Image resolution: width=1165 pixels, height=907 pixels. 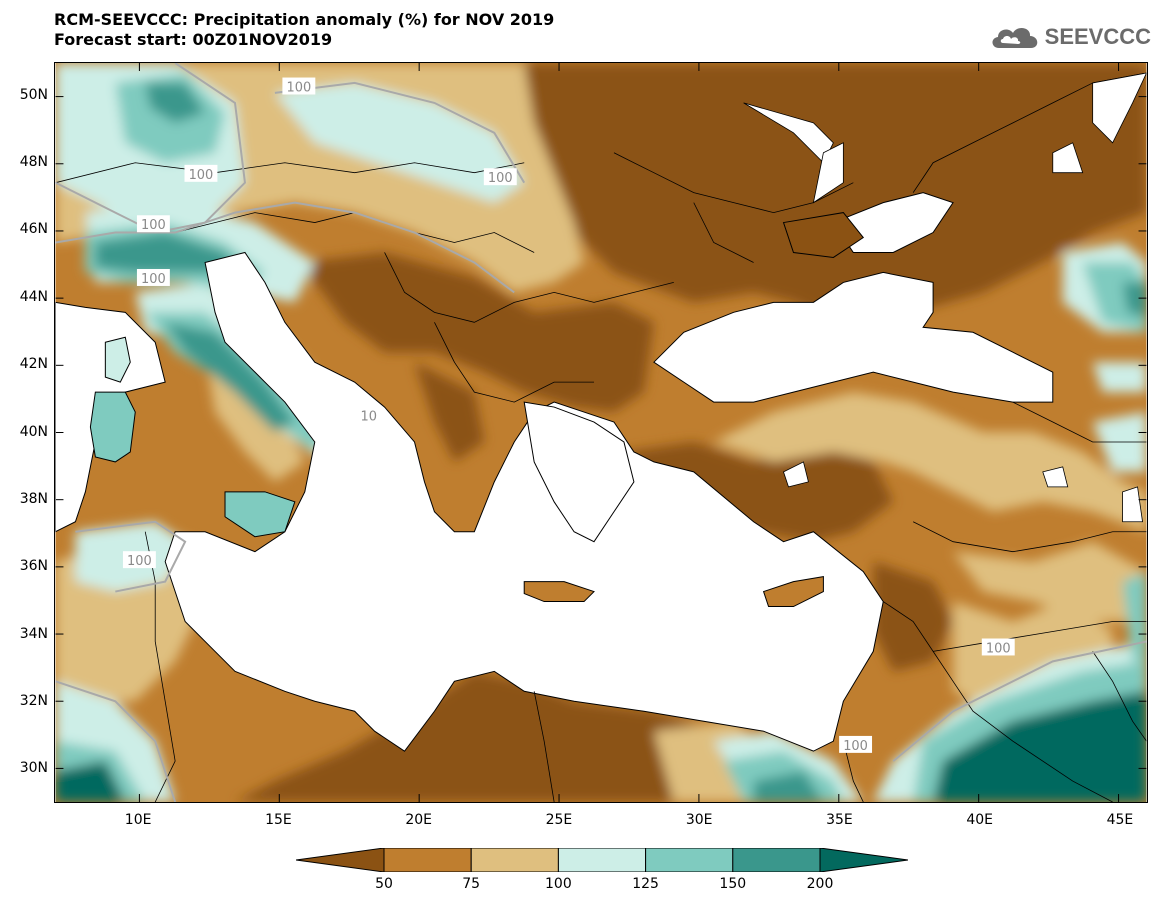 What do you see at coordinates (839, 820) in the screenshot?
I see `lon-tick-label: 35E` at bounding box center [839, 820].